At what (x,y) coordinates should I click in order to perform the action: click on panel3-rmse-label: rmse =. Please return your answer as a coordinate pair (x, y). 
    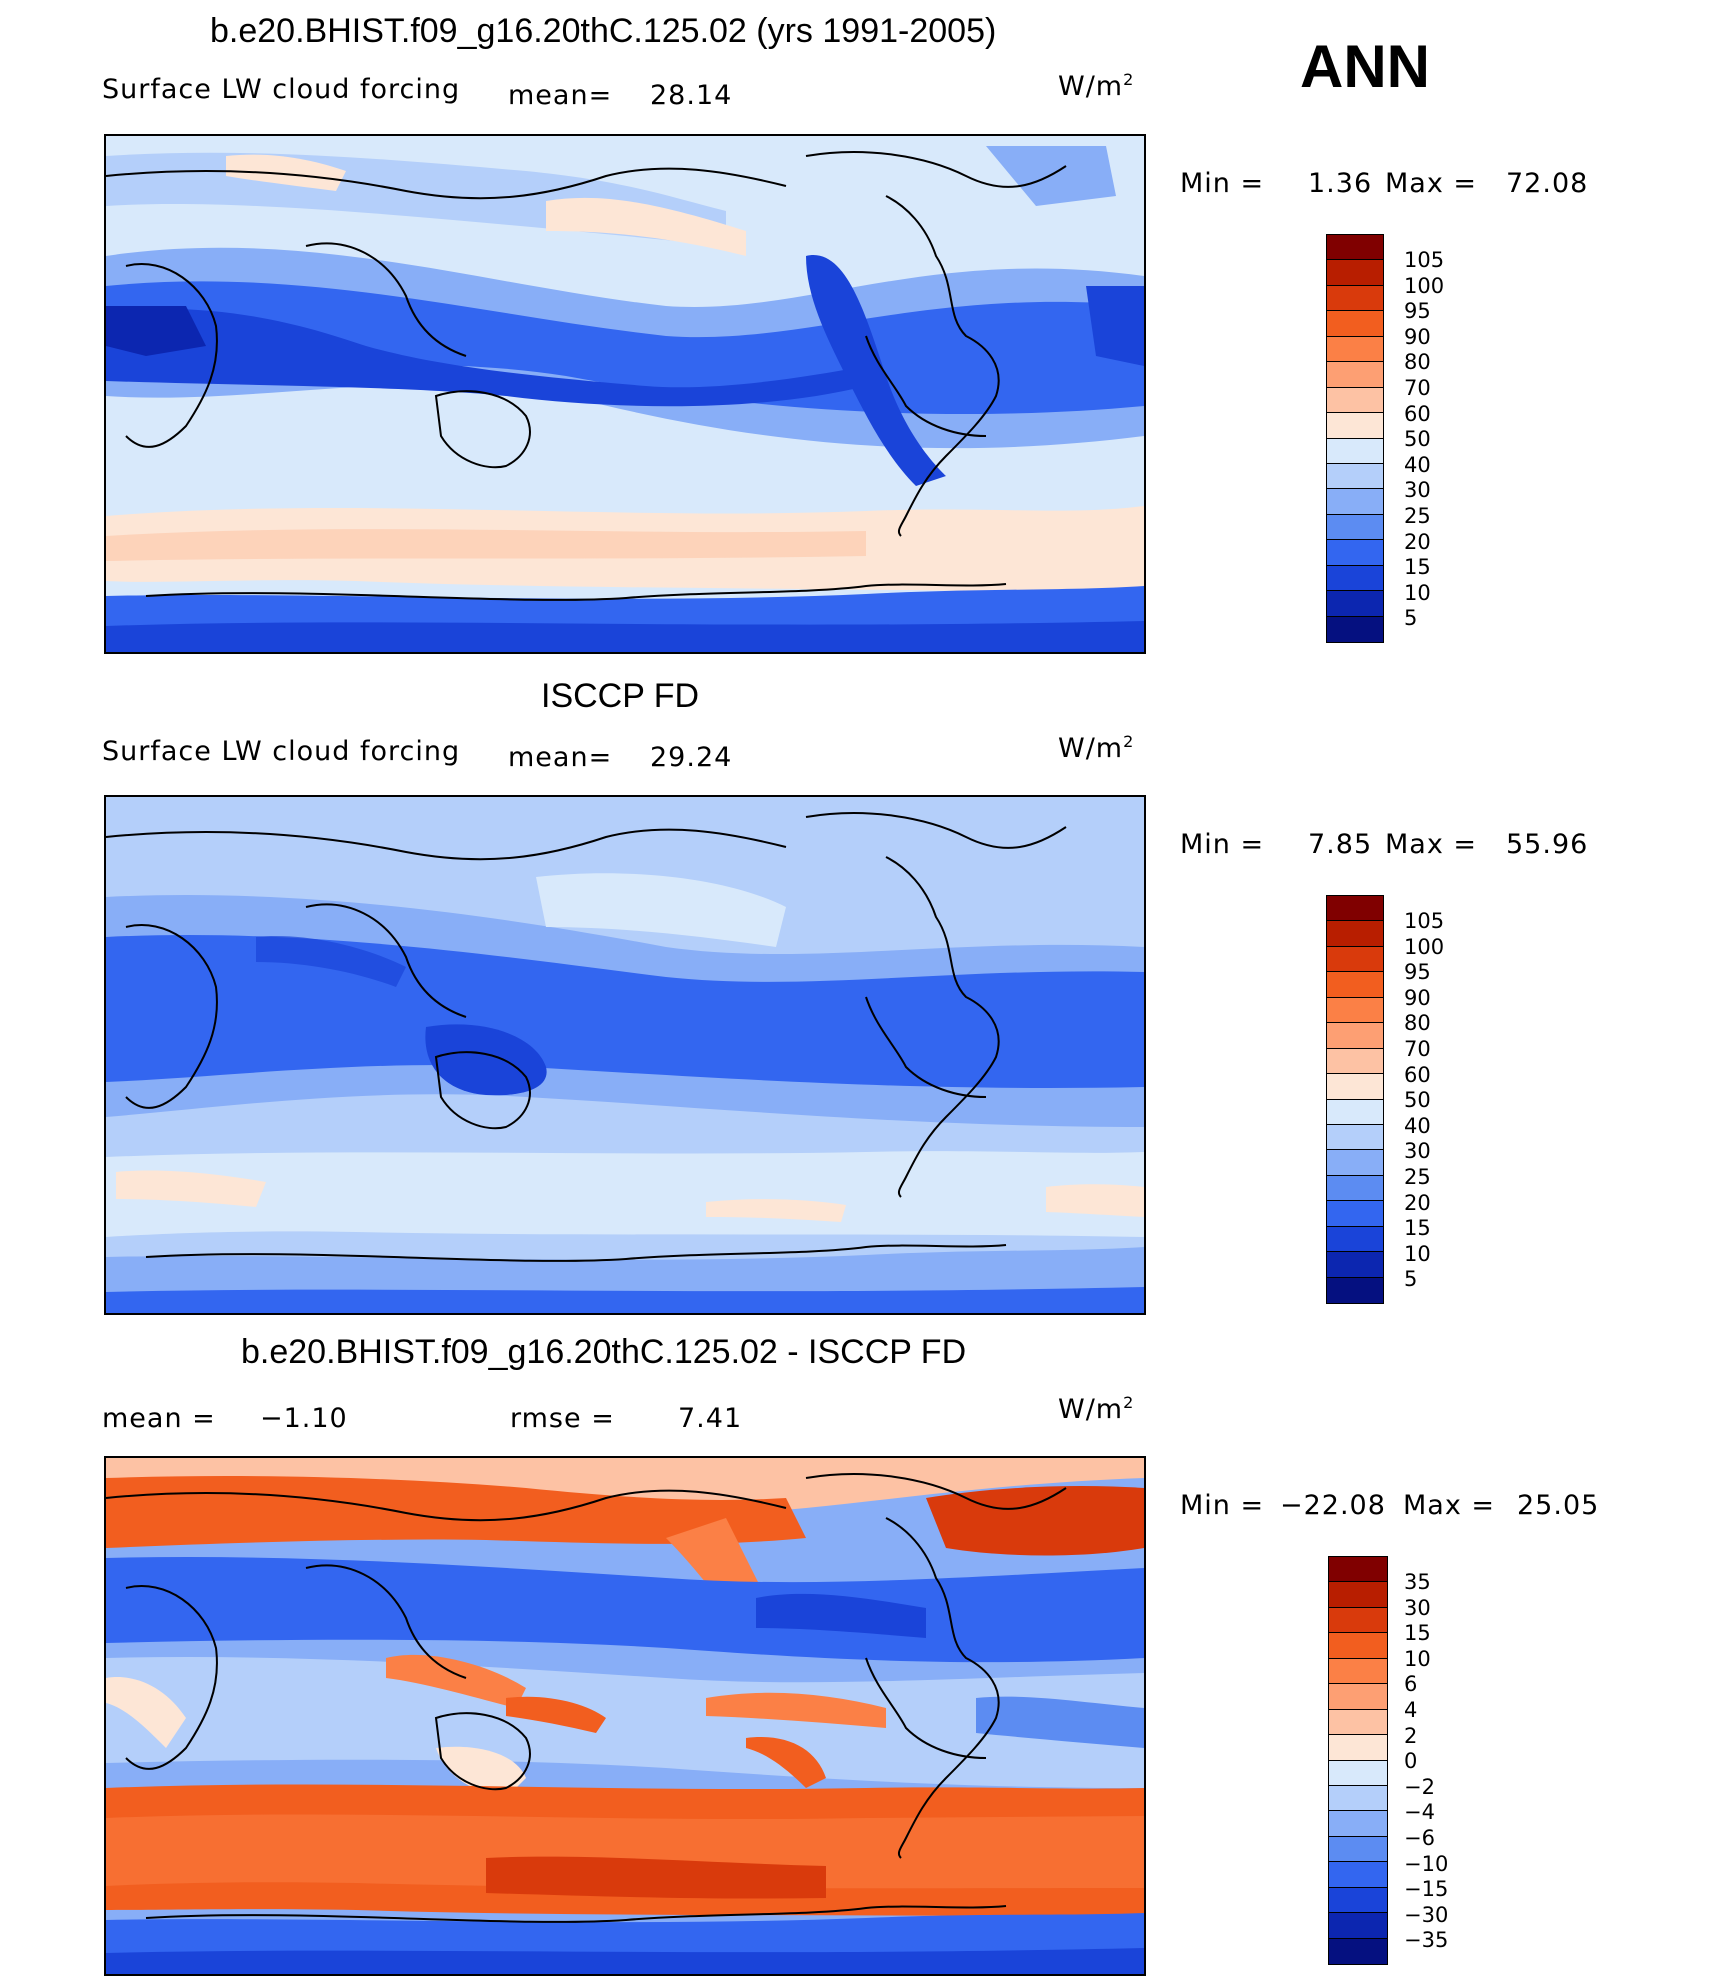
    Looking at the image, I should click on (562, 1418).